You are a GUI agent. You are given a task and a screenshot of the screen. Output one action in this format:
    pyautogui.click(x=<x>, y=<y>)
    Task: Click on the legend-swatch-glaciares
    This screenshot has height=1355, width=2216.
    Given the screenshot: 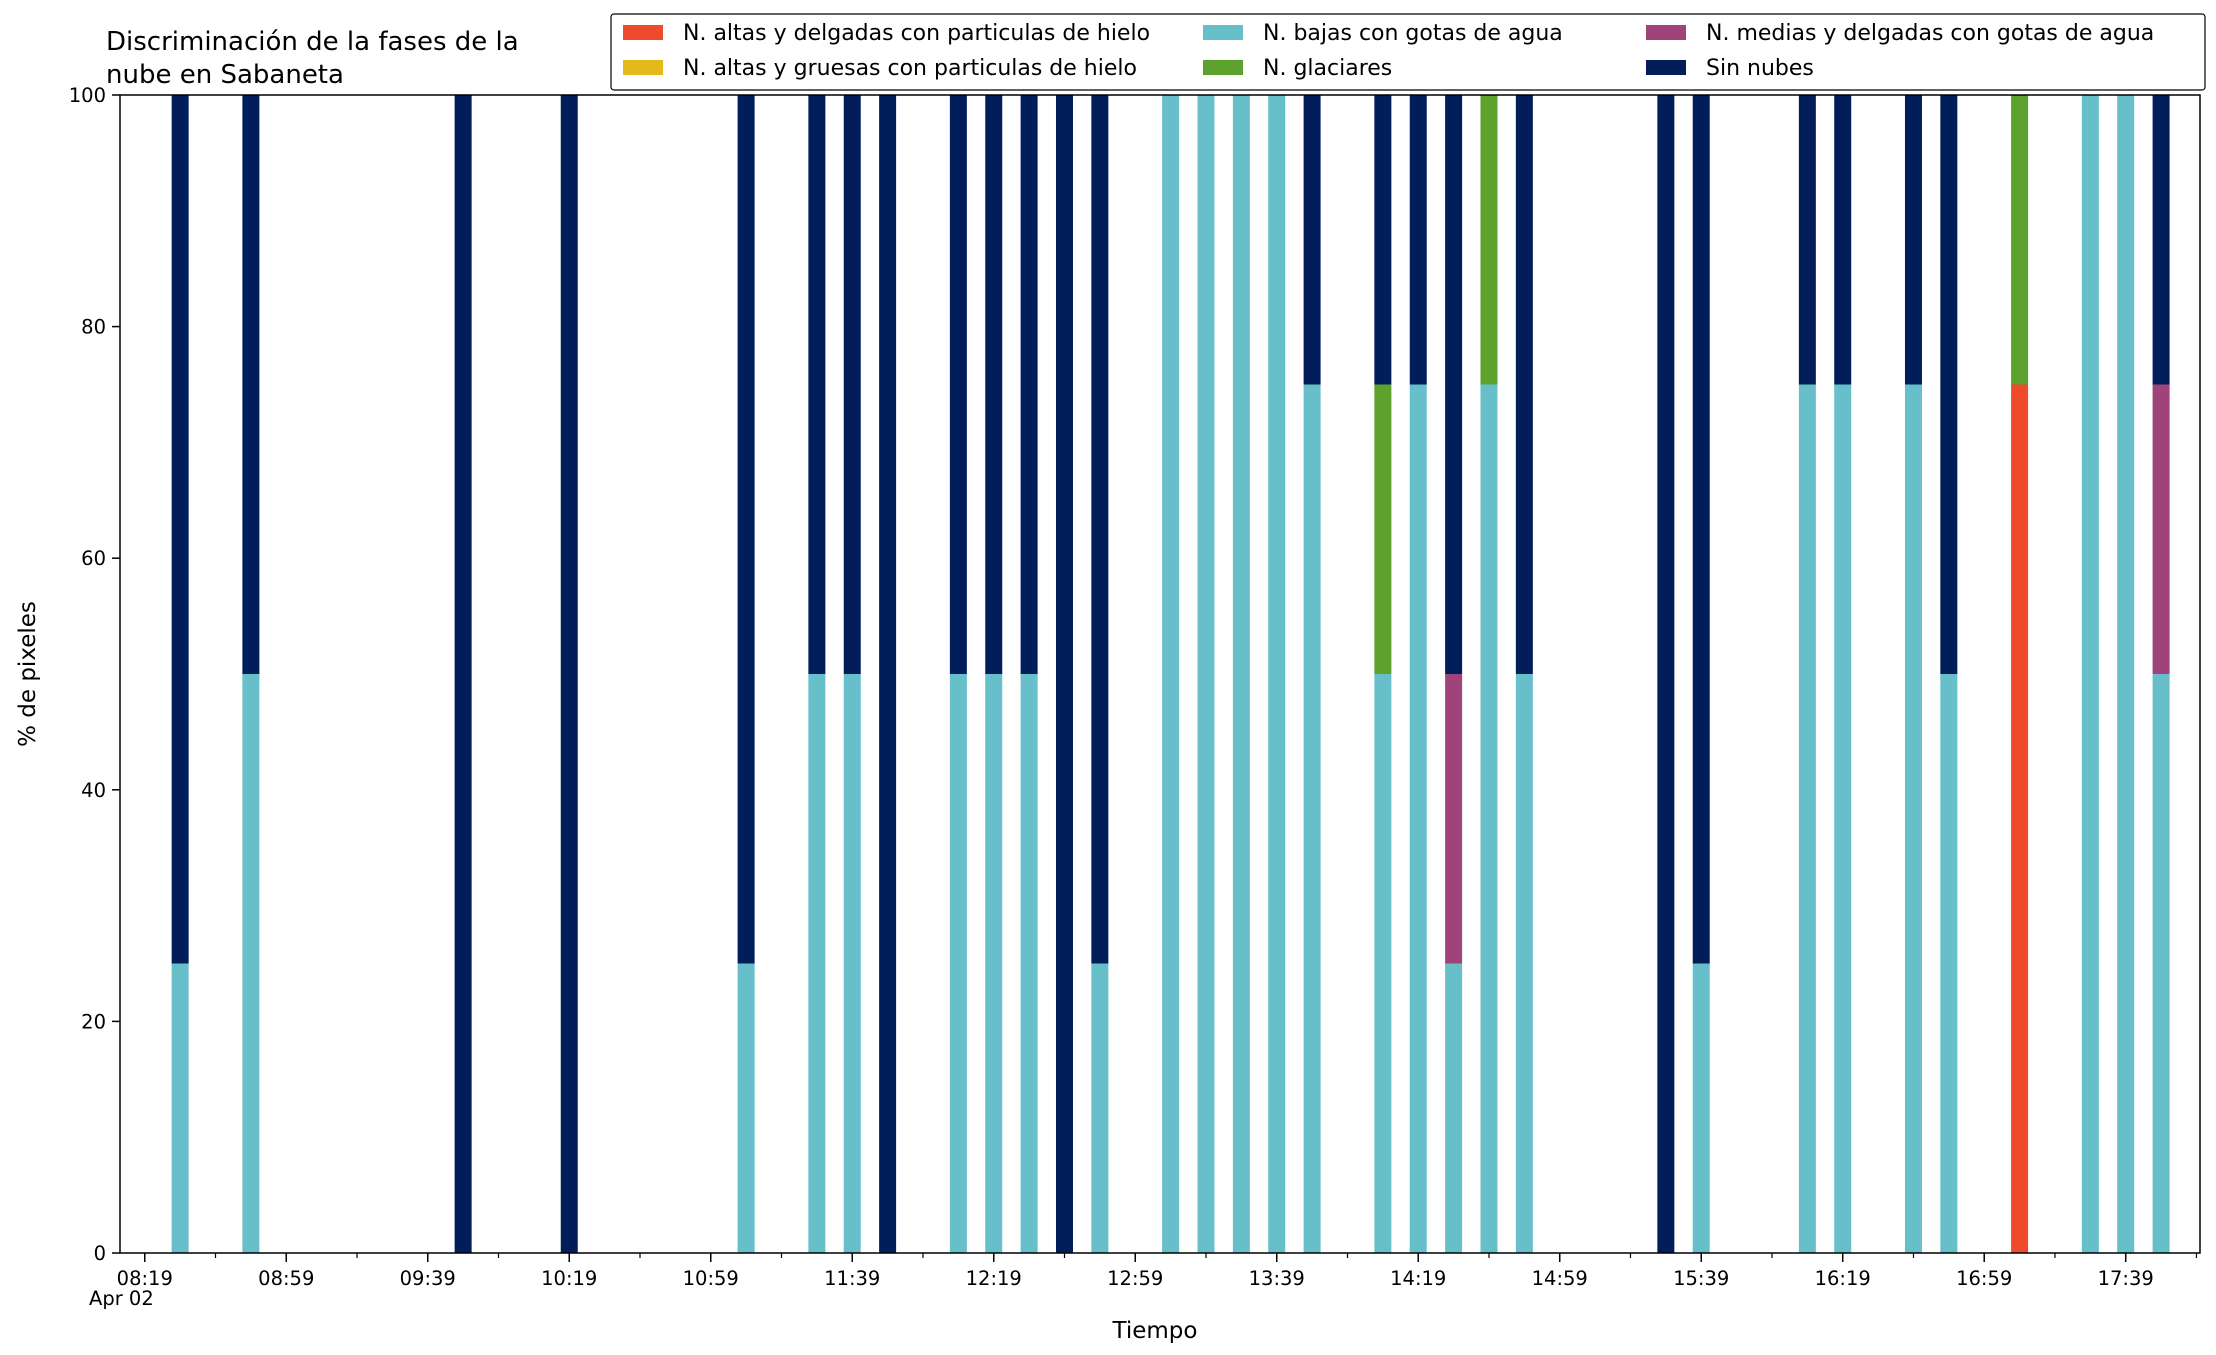 What is the action you would take?
    pyautogui.click(x=1223, y=67)
    